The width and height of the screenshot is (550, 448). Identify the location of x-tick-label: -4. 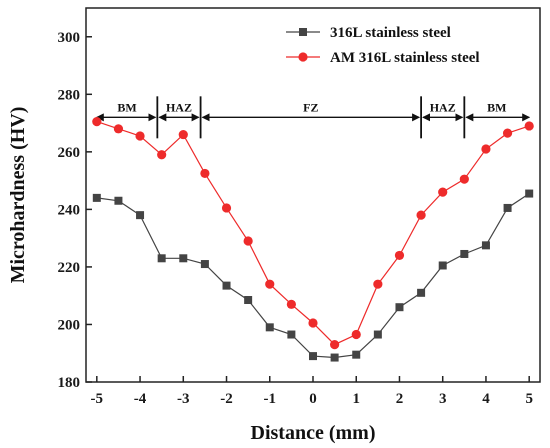
(140, 399).